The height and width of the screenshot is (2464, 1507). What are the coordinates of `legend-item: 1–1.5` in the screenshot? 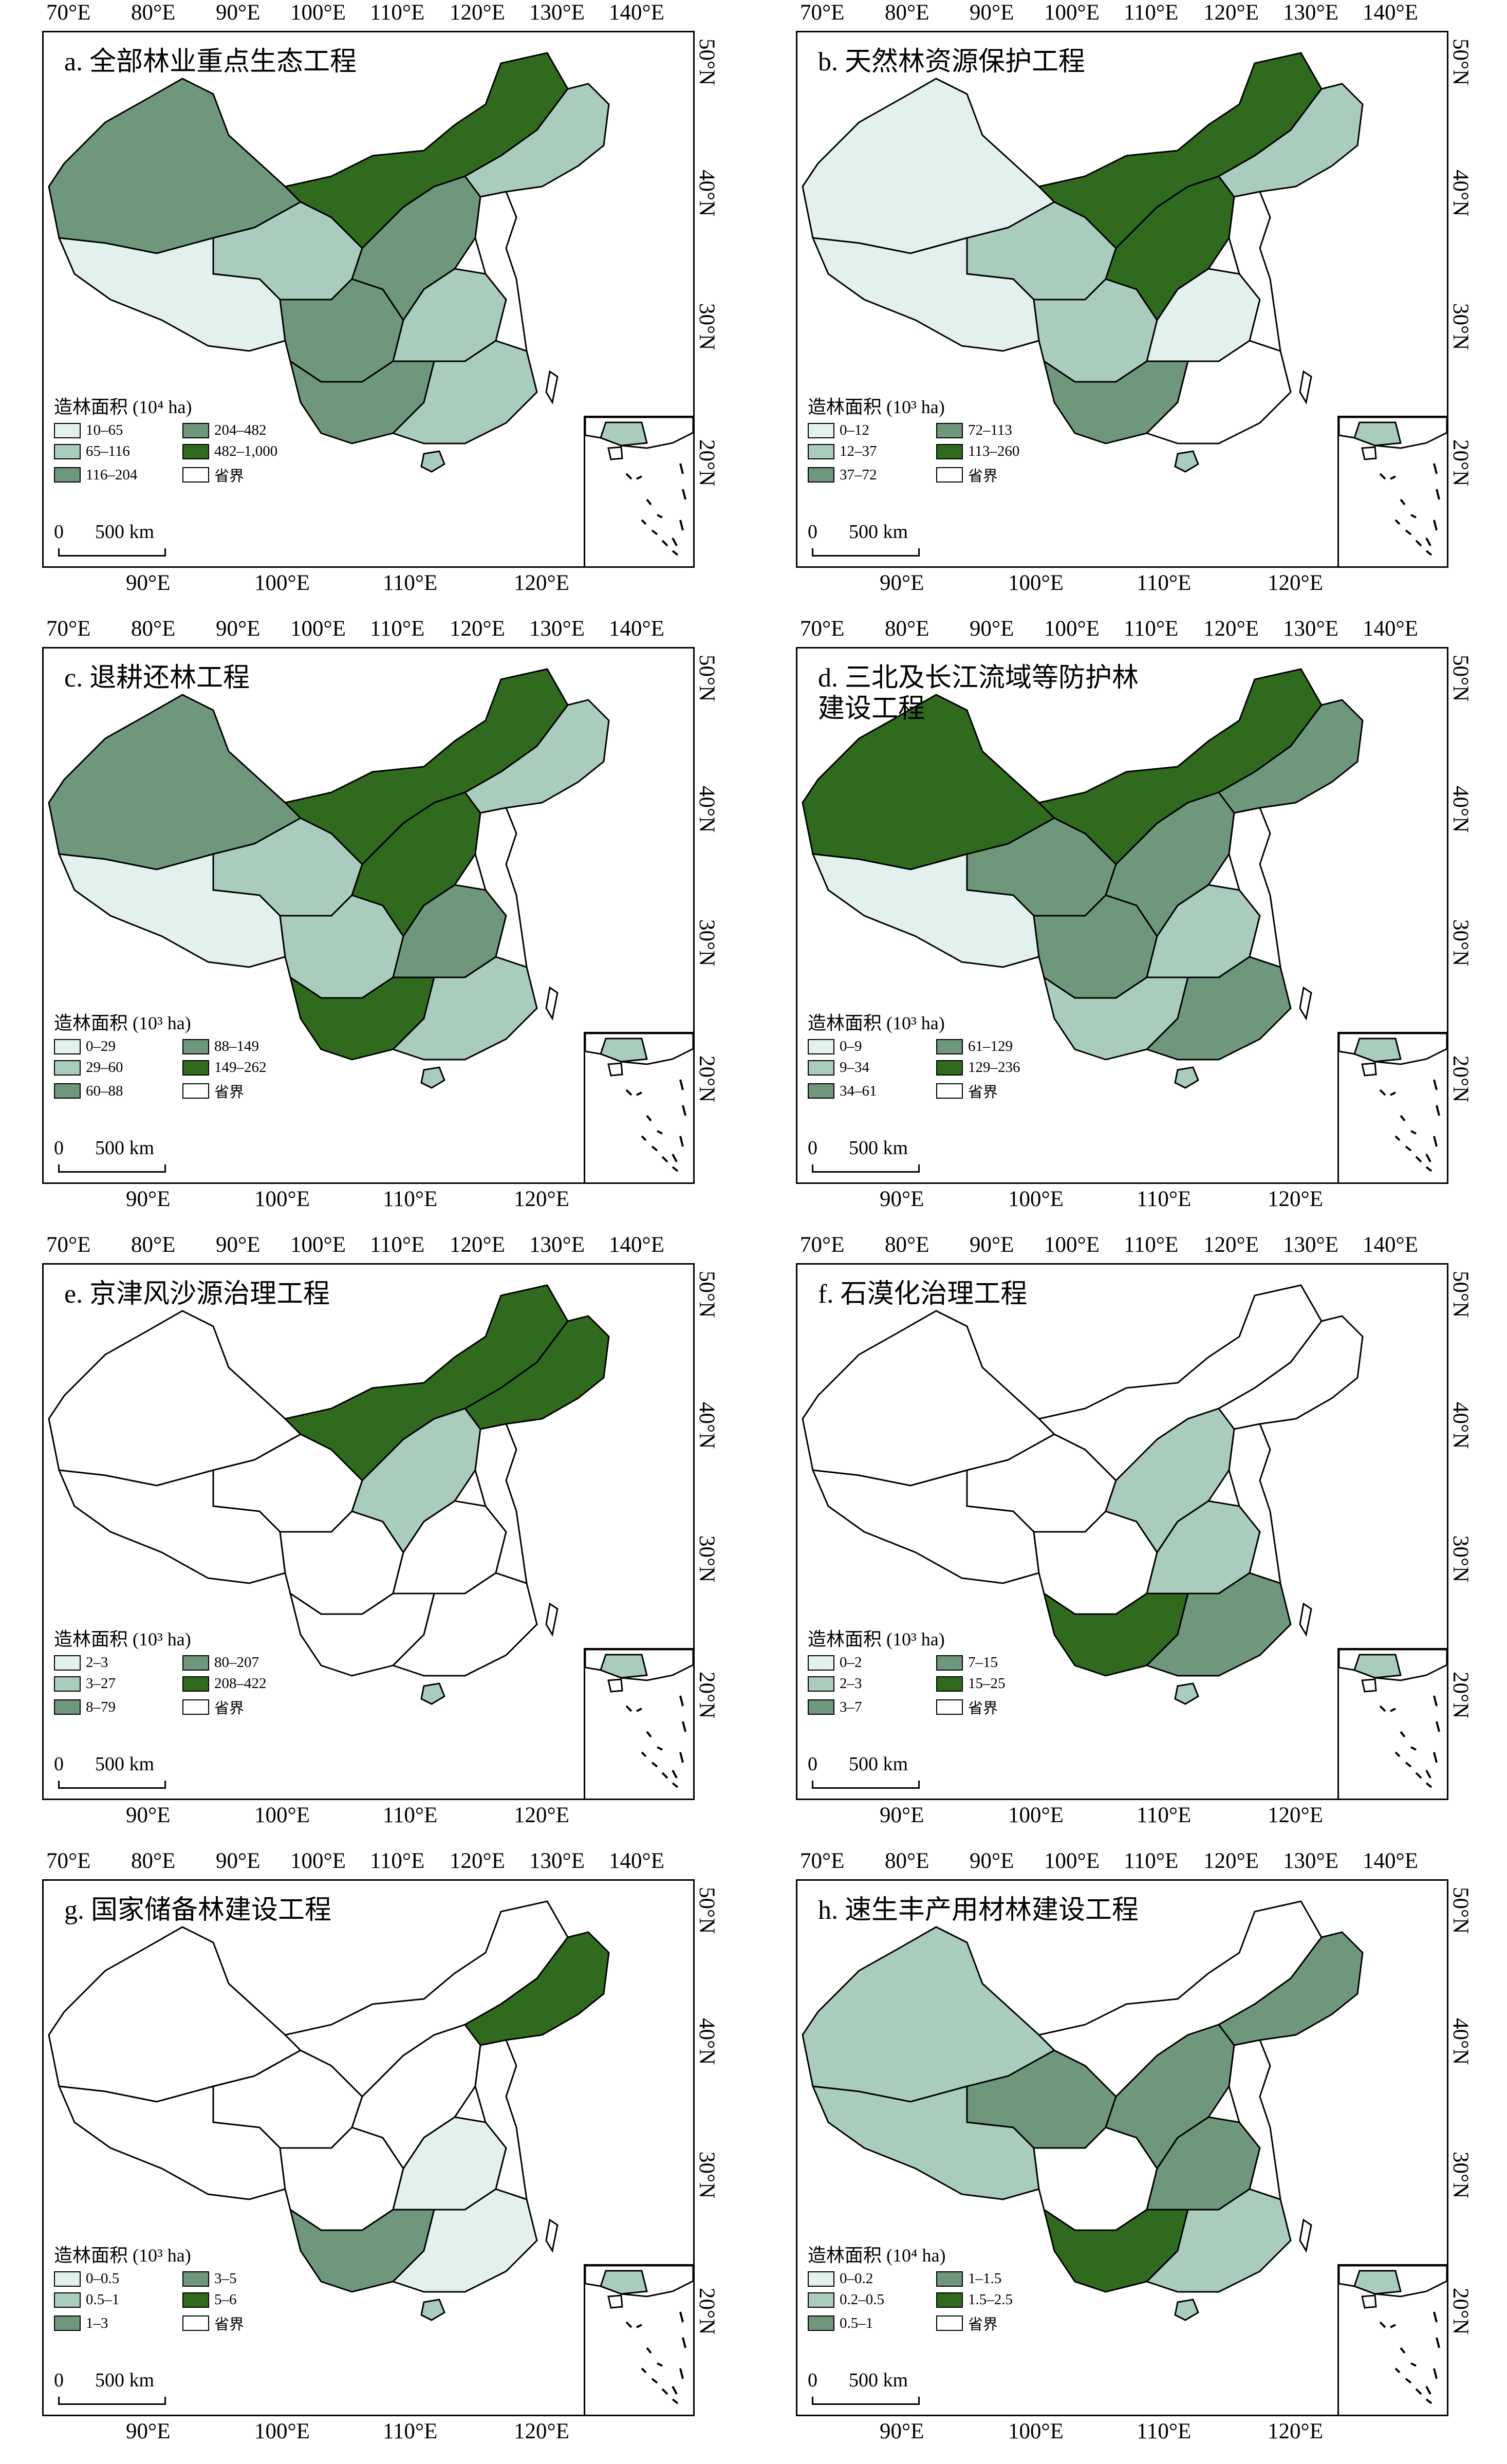 It's located at (1000, 2278).